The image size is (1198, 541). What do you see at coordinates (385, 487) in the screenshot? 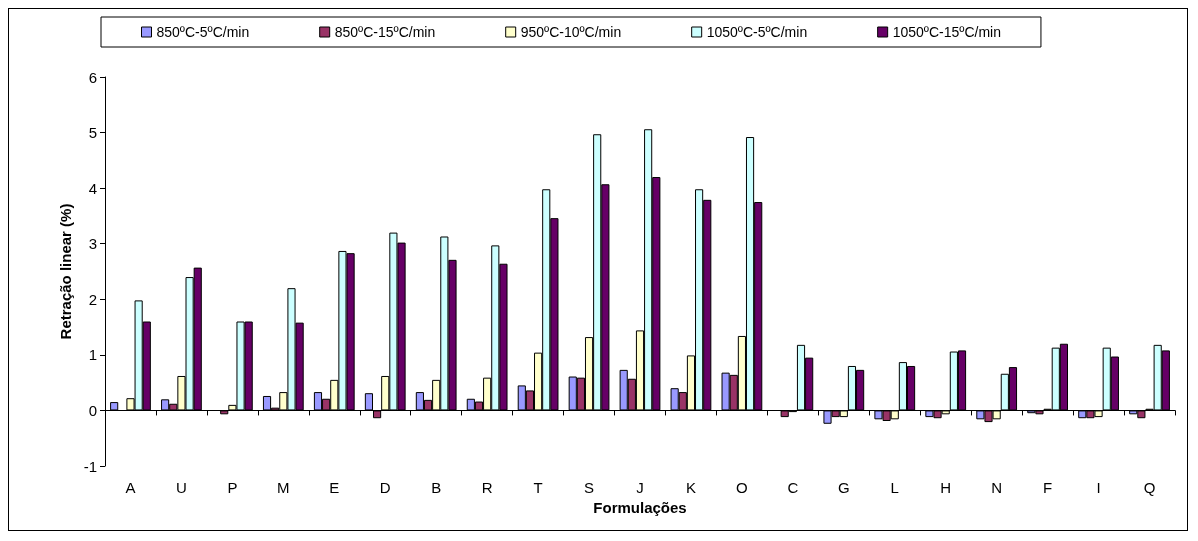
I see `x-tick-label: D` at bounding box center [385, 487].